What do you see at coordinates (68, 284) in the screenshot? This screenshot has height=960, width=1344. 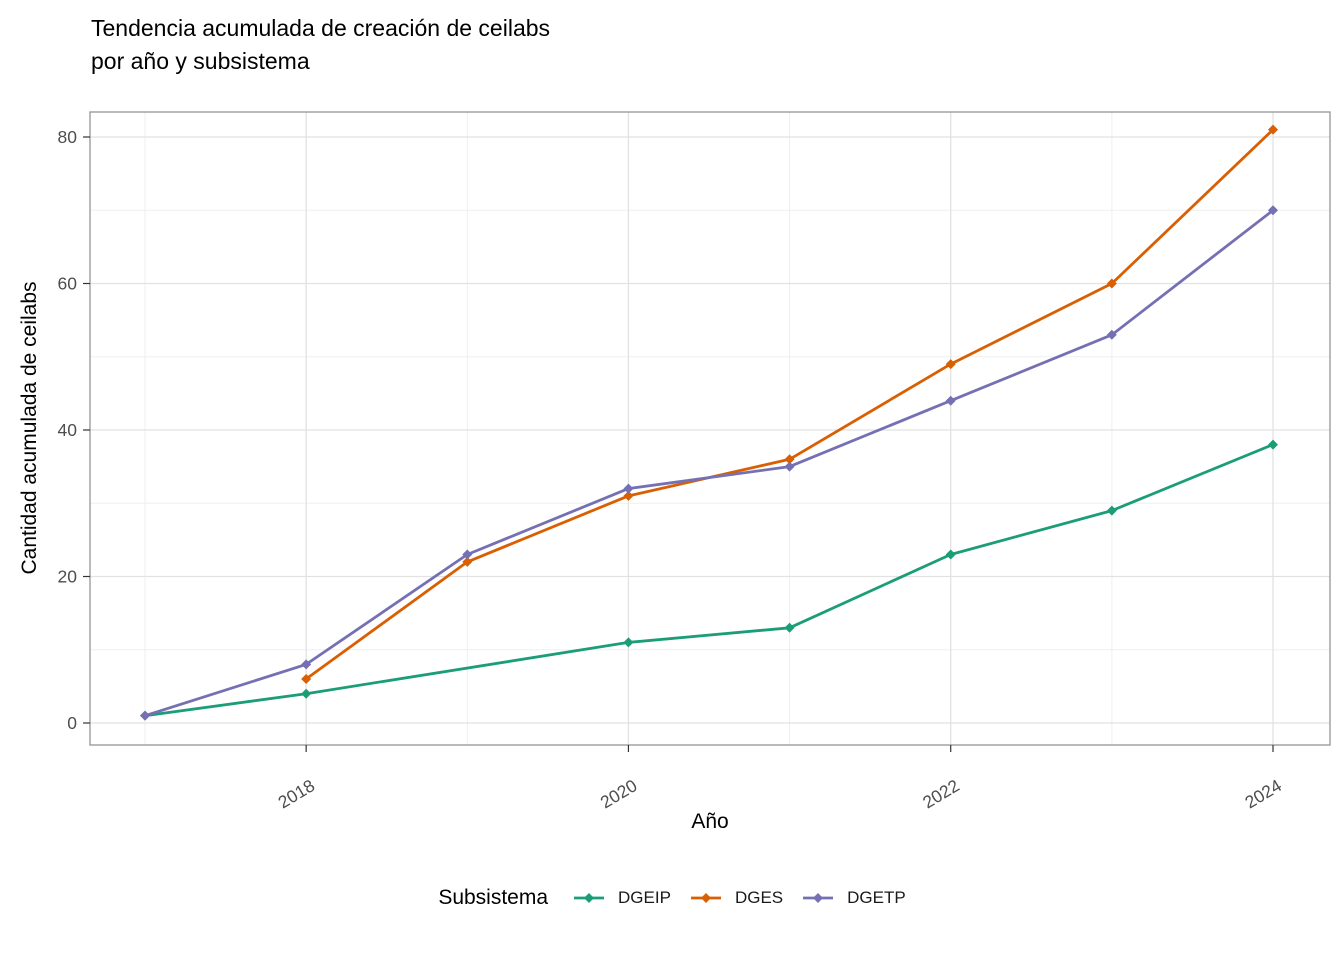 I see `y-tick-label: 60` at bounding box center [68, 284].